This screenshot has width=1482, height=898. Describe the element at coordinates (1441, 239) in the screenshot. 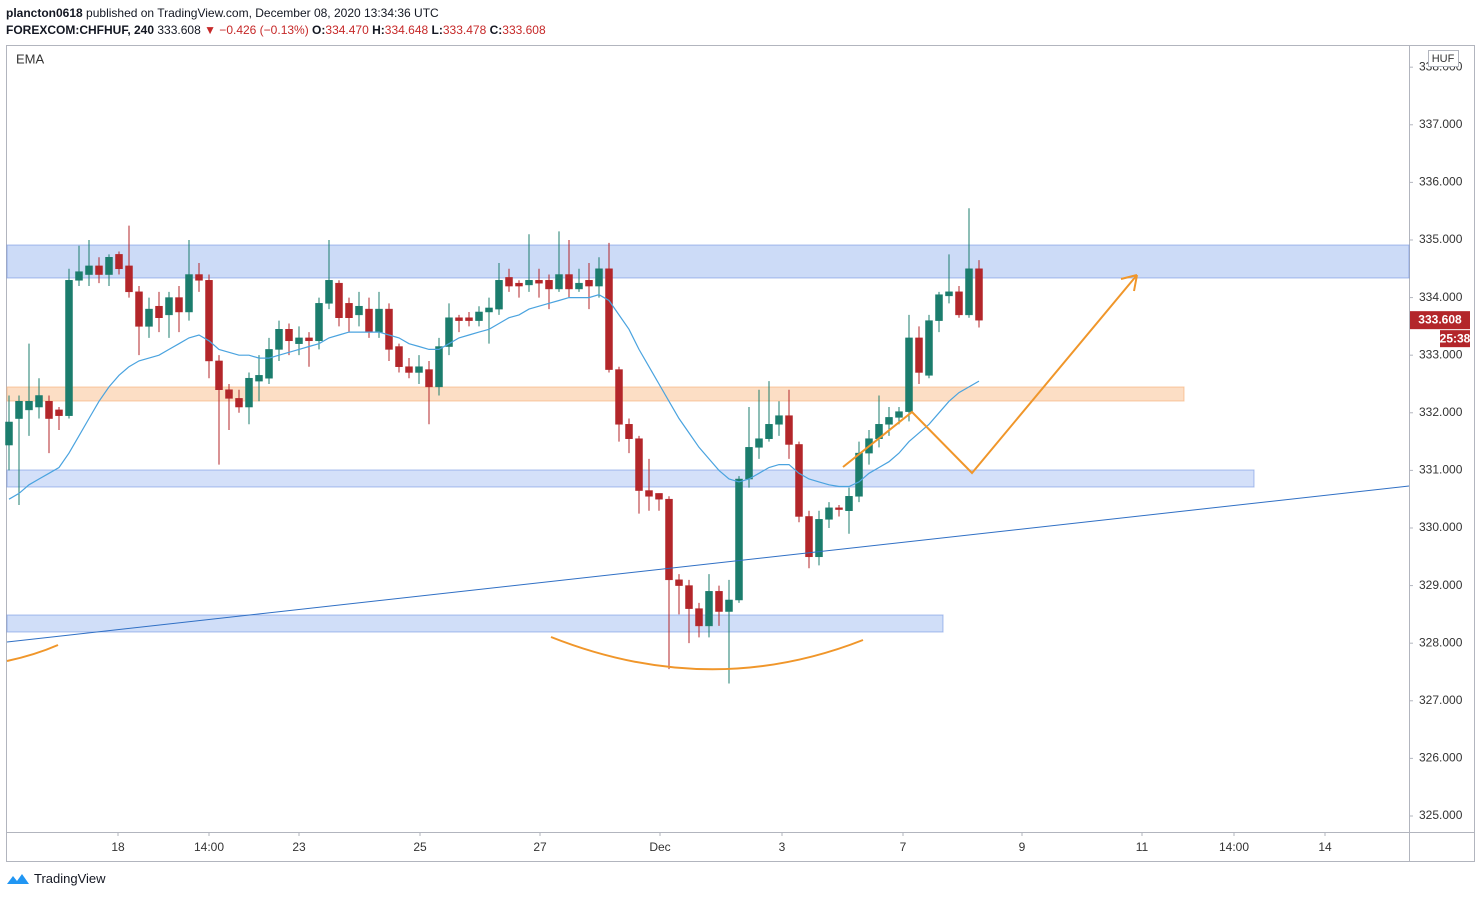

I see `y-tick-label: 335.000` at that location.